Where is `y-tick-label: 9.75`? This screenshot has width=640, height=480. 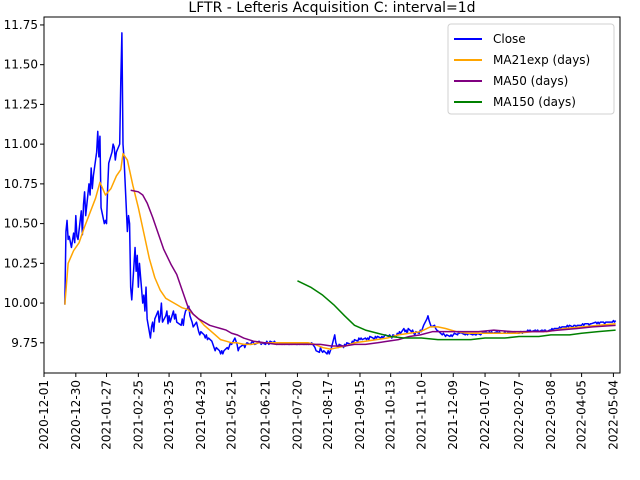
y-tick-label: 9.75 is located at coordinates (24, 343).